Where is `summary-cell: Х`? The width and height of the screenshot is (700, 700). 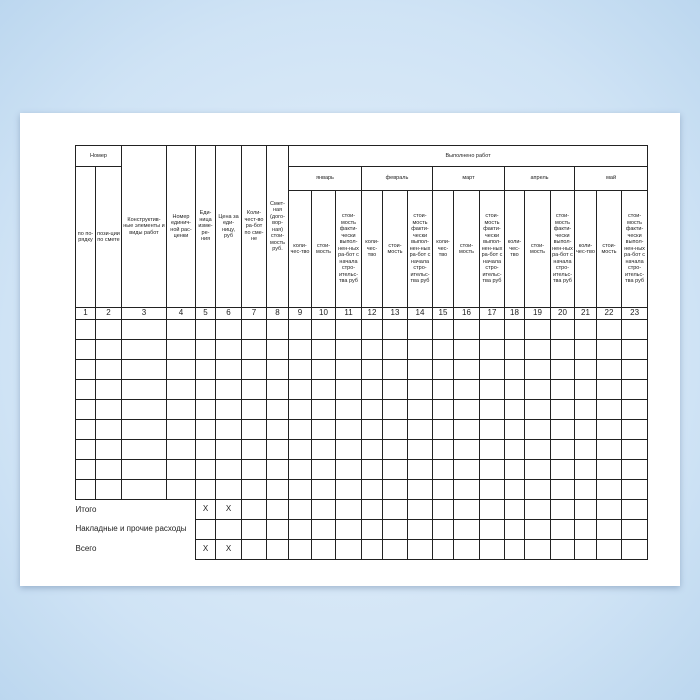 summary-cell: Х is located at coordinates (205, 509).